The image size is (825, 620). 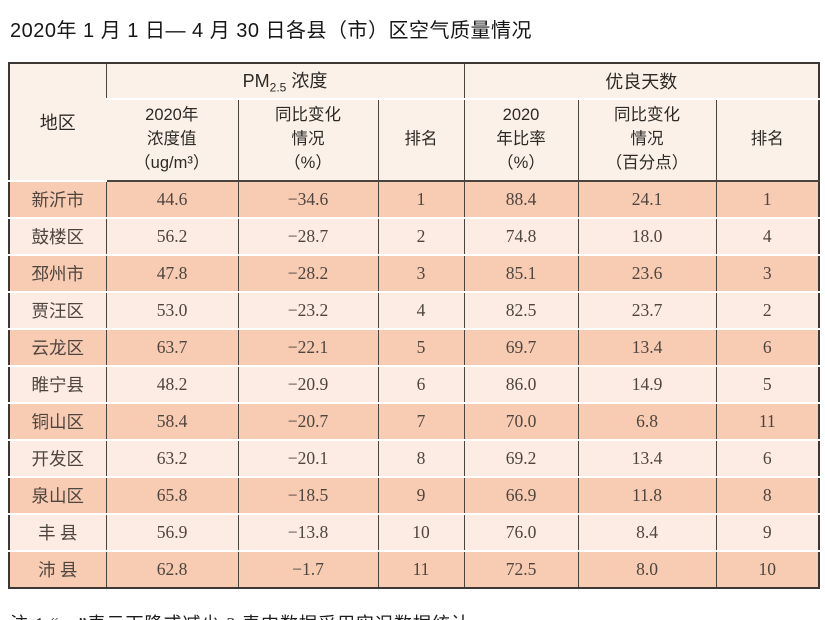 What do you see at coordinates (57, 347) in the screenshot?
I see `region-cell: 云龙区` at bounding box center [57, 347].